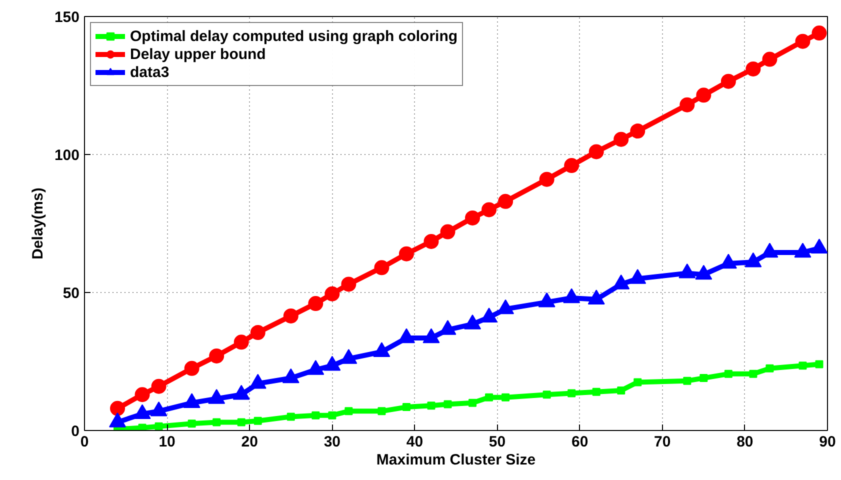  What do you see at coordinates (67, 155) in the screenshot?
I see `y-tick-label: 100` at bounding box center [67, 155].